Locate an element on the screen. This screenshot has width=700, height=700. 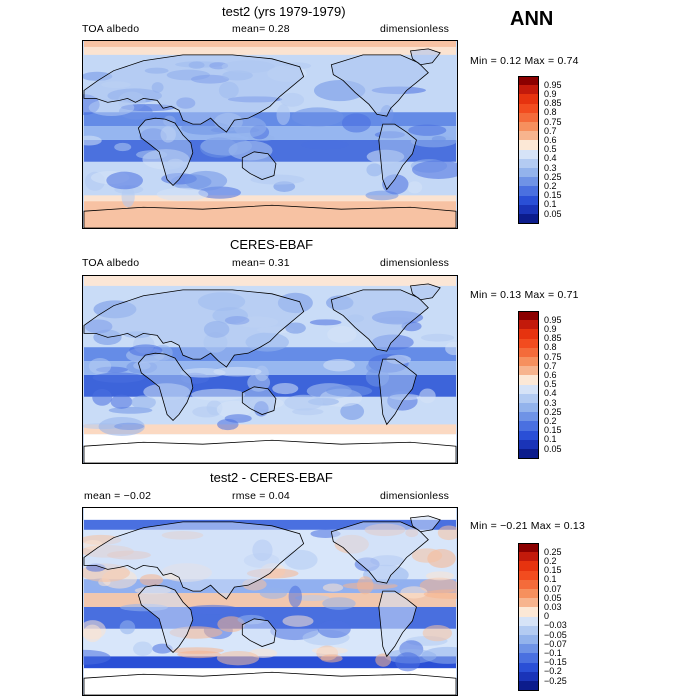
colorbar-label: −0.03 is located at coordinates (555, 625).